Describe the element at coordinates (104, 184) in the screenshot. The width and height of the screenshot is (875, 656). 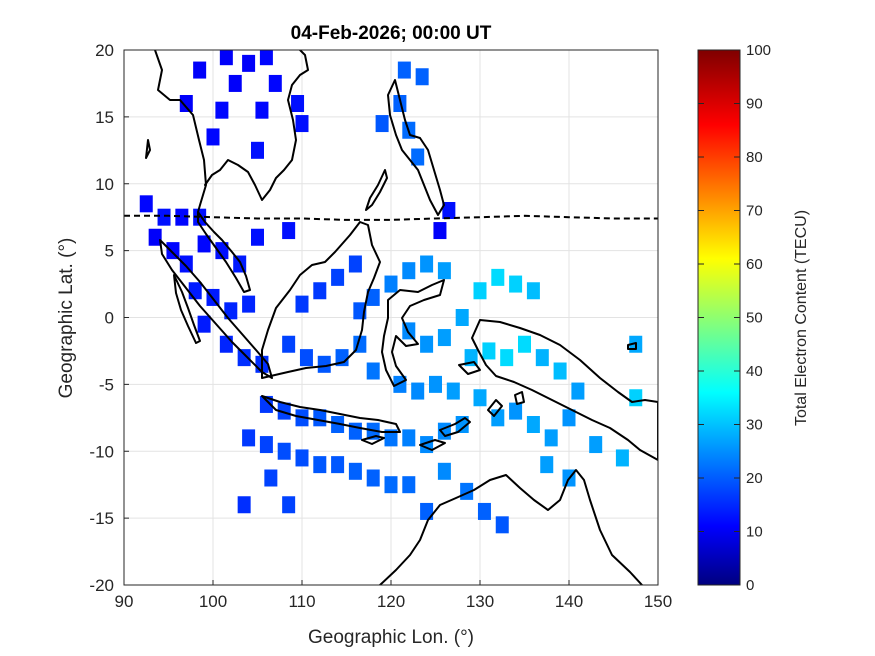
I see `y-tick-label: 10` at that location.